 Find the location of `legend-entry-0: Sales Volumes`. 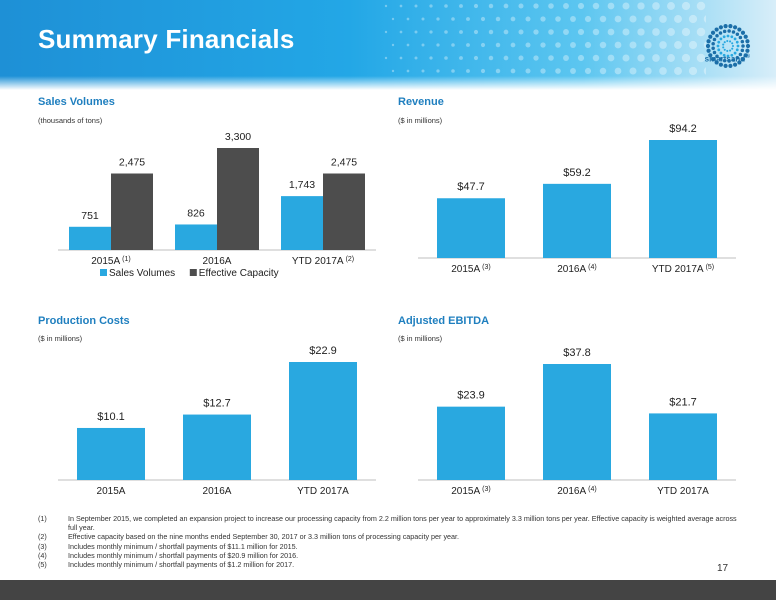

legend-entry-0: Sales Volumes is located at coordinates (142, 273).